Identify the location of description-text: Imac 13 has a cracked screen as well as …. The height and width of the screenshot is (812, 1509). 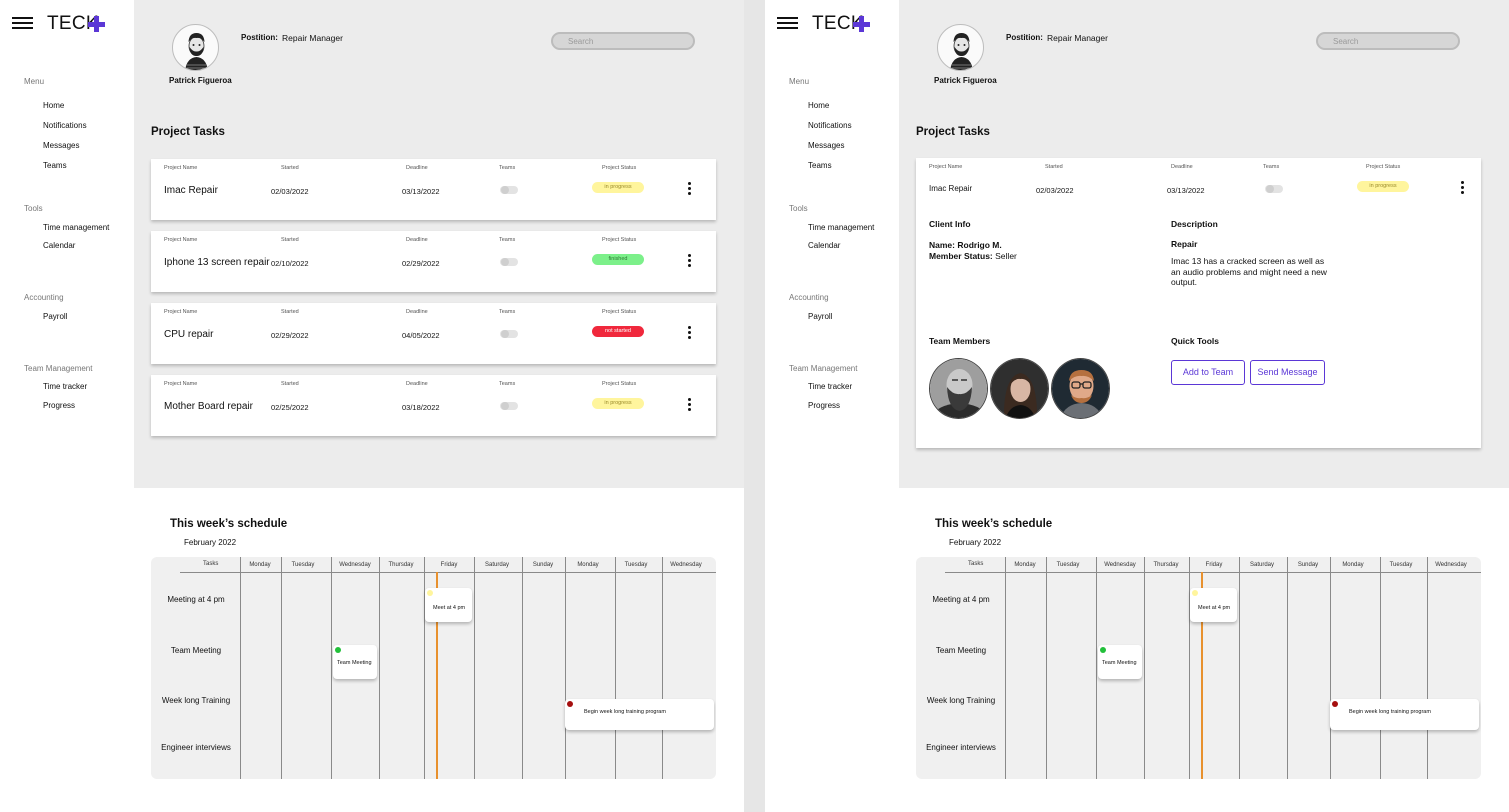
(1249, 271).